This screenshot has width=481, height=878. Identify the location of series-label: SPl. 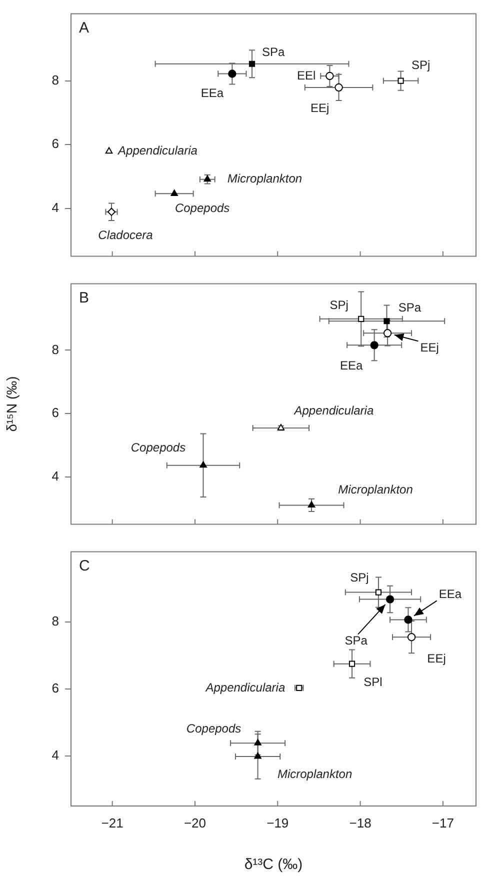
(373, 682).